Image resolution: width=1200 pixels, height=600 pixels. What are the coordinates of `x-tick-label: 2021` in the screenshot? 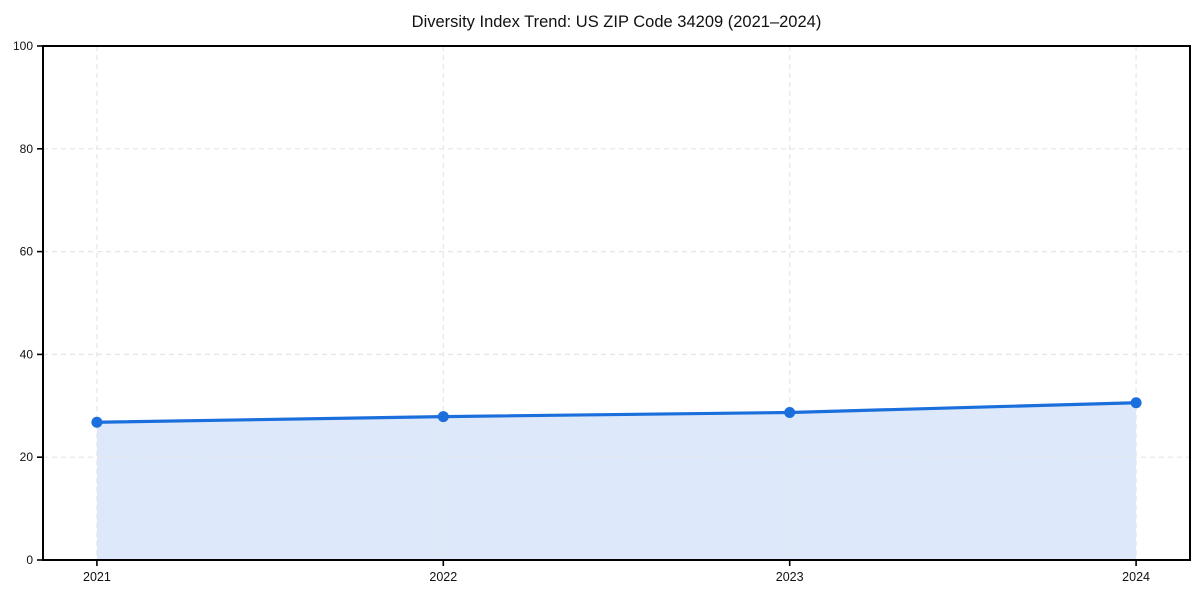 It's located at (97, 577).